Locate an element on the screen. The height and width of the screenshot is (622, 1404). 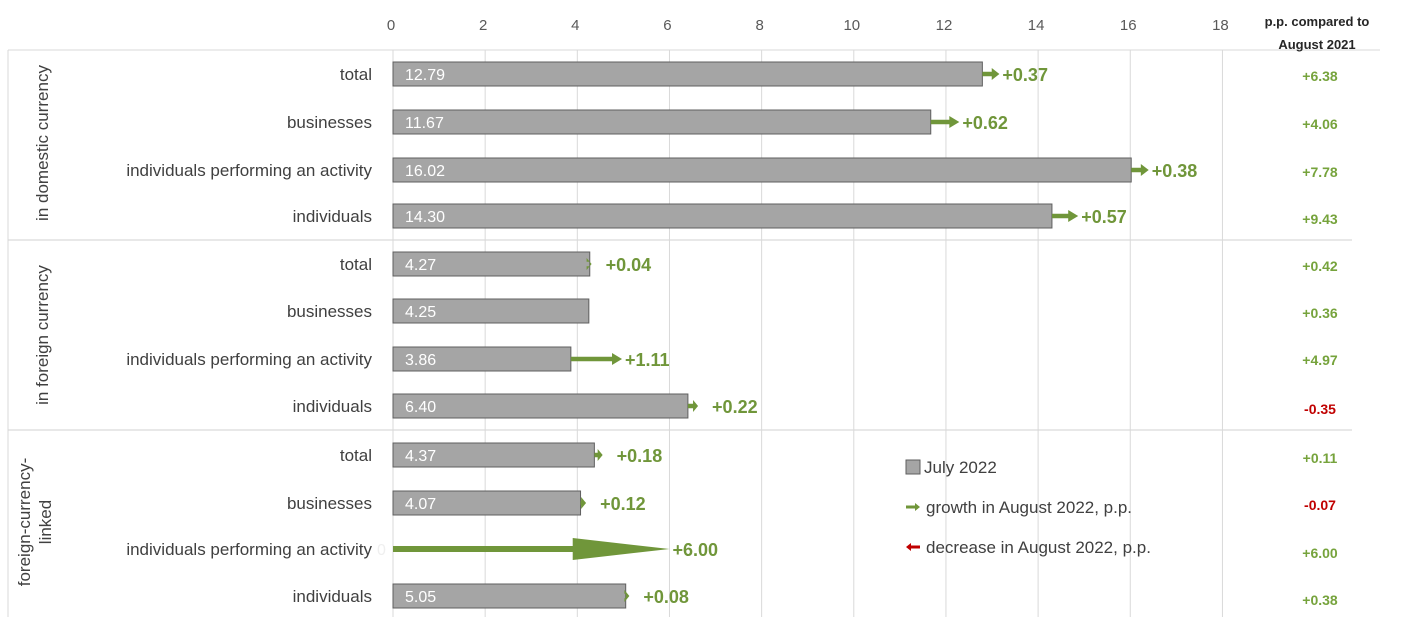
bar-value-label: 5.05 is located at coordinates (420, 597).